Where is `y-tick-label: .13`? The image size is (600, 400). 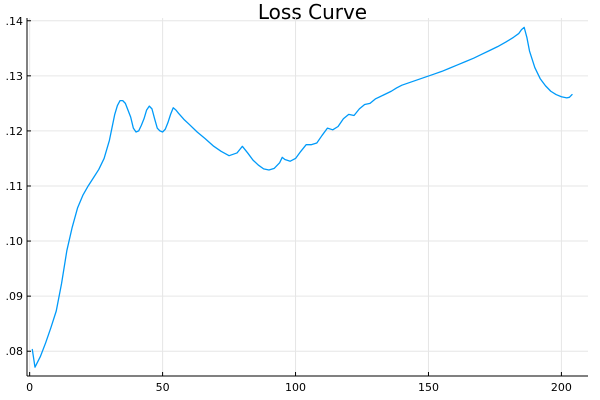
y-tick-label: .13 is located at coordinates (15, 76).